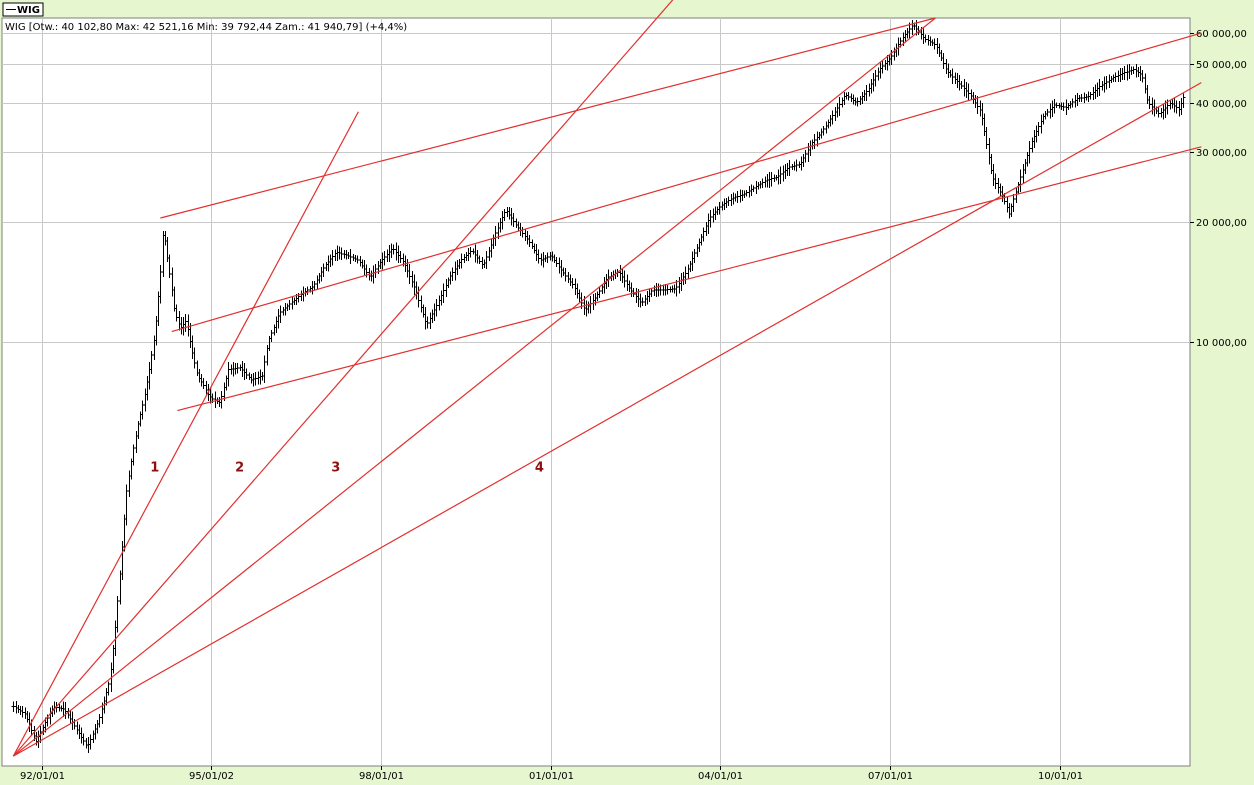 This screenshot has width=1254, height=785. What do you see at coordinates (1060, 776) in the screenshot?
I see `x-tick-label: 10/01/01` at bounding box center [1060, 776].